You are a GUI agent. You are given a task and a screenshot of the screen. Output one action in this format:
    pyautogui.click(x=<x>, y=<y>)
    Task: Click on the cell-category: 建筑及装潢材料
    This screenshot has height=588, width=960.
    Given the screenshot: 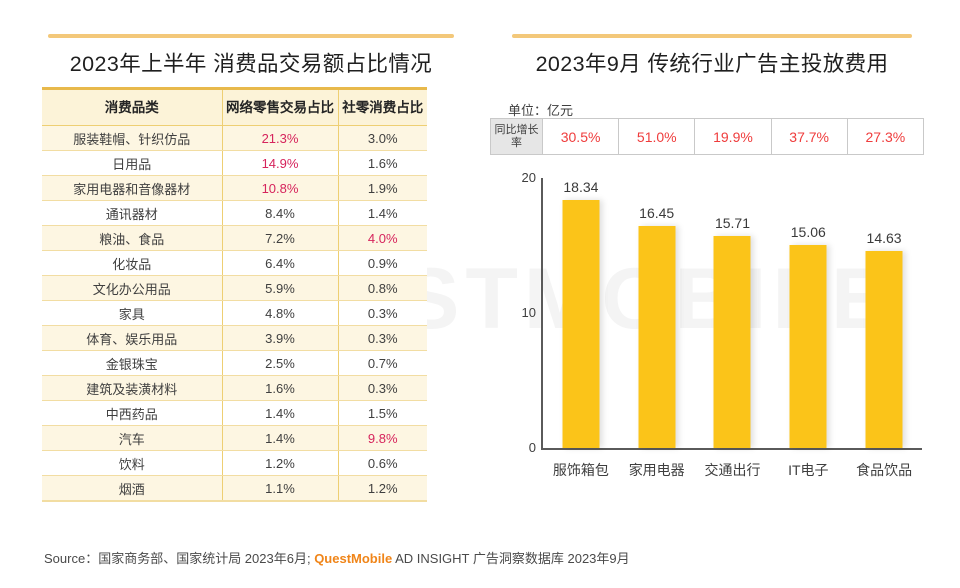 What is the action you would take?
    pyautogui.click(x=132, y=388)
    